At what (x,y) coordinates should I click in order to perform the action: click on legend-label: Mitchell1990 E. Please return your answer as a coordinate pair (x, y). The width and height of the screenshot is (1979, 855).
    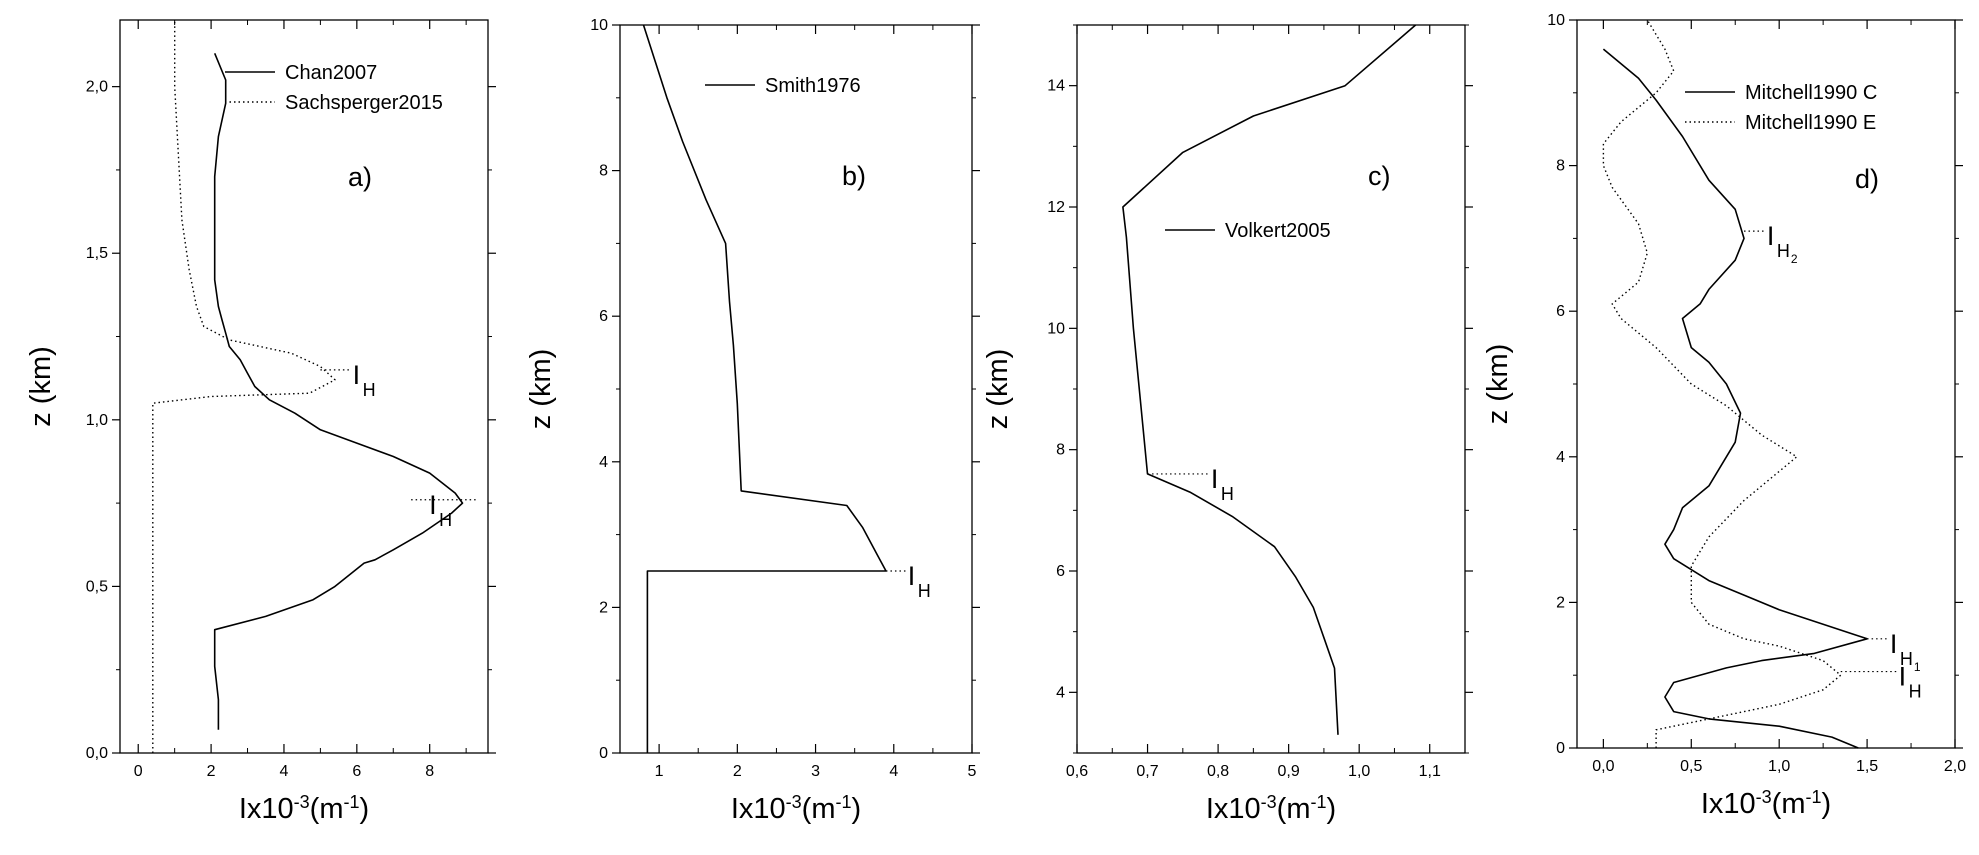
    Looking at the image, I should click on (1810, 123).